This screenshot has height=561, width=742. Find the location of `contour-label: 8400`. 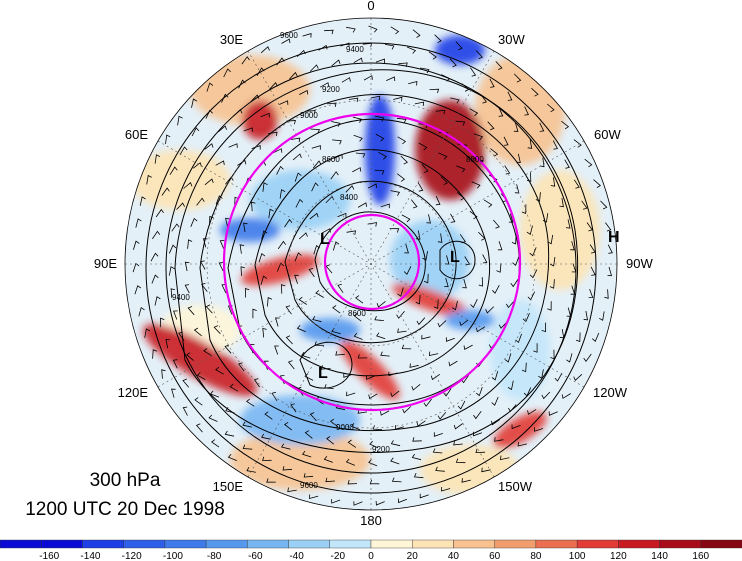

contour-label: 8400 is located at coordinates (349, 197).